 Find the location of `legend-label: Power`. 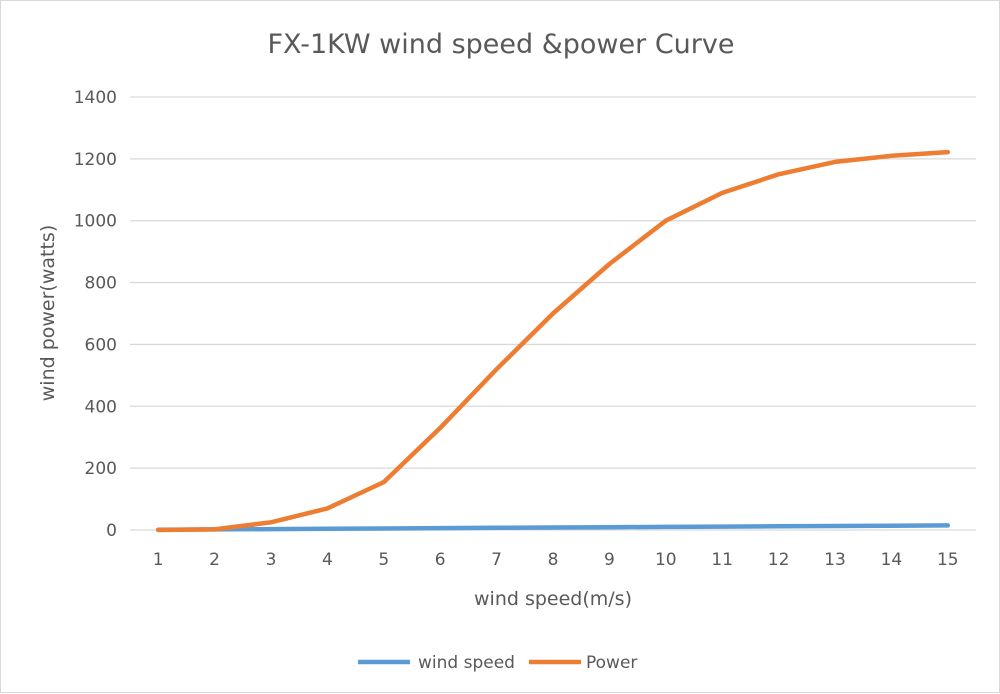

legend-label: Power is located at coordinates (611, 663).